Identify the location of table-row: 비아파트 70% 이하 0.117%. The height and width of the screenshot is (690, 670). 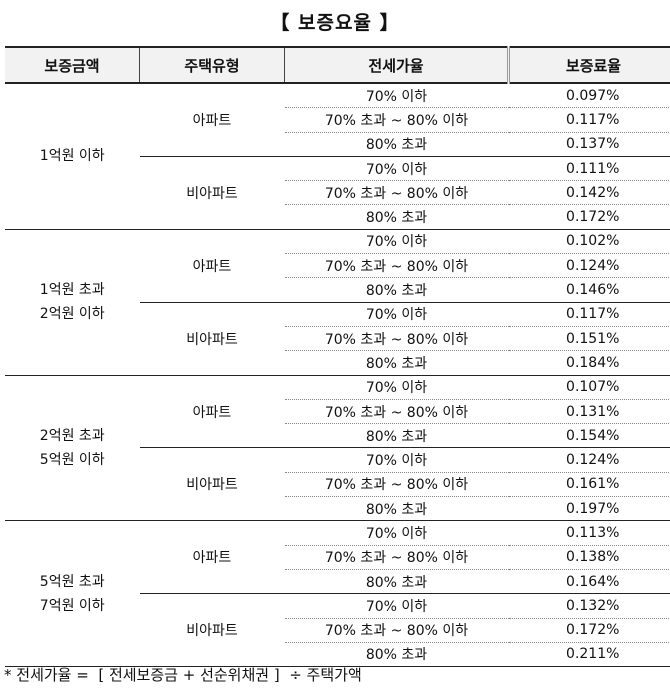
(337, 339).